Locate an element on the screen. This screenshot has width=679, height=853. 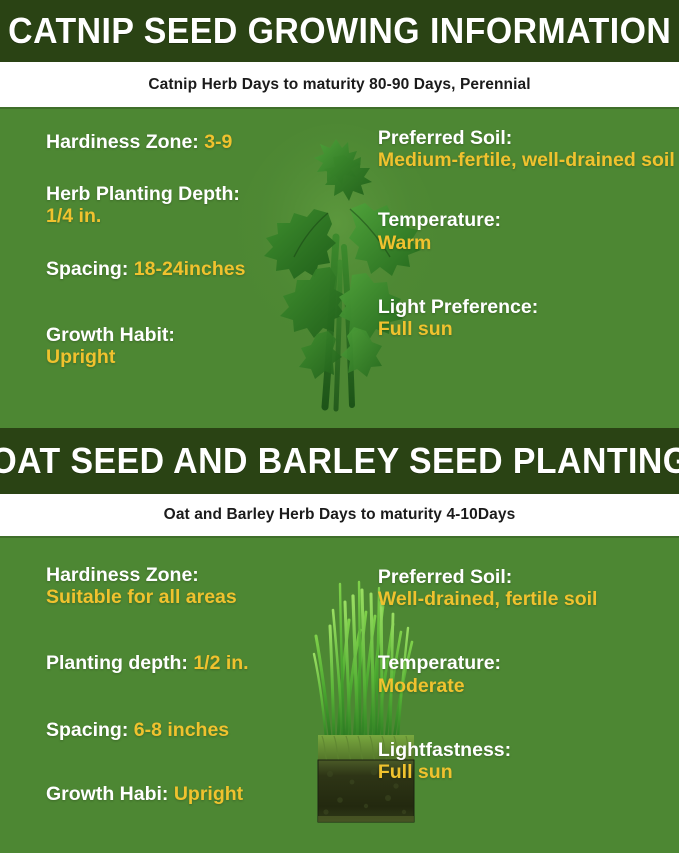
fact-spacing: Spacing: 18-24inches is located at coordinates (203, 269).